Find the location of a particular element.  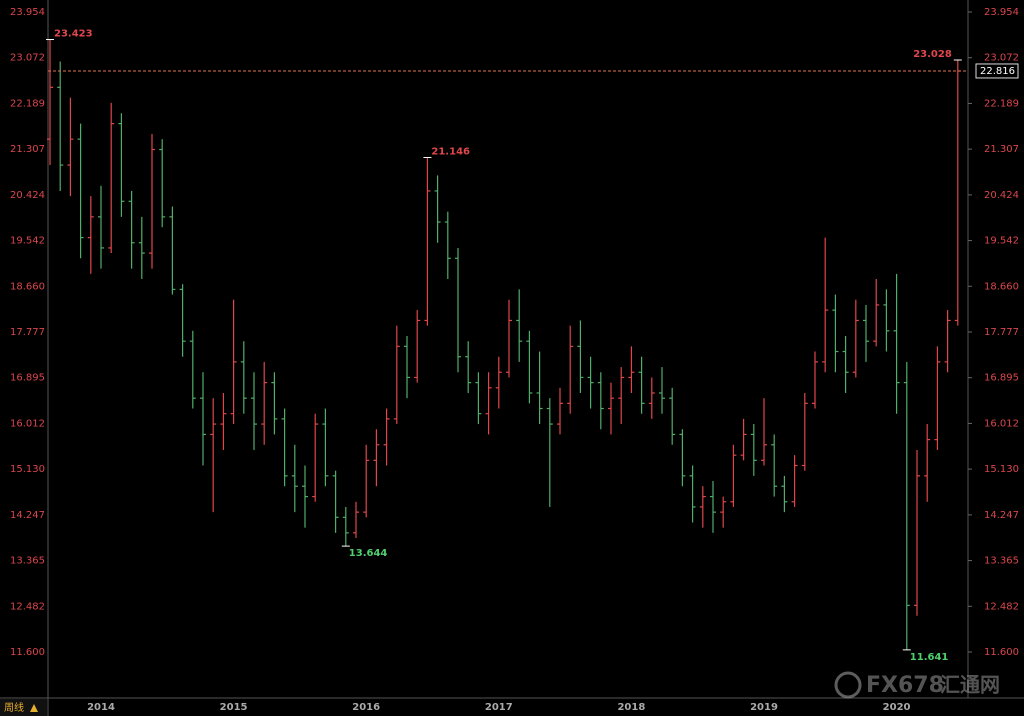

y-tick-label-left: 22.189 is located at coordinates (27, 103).